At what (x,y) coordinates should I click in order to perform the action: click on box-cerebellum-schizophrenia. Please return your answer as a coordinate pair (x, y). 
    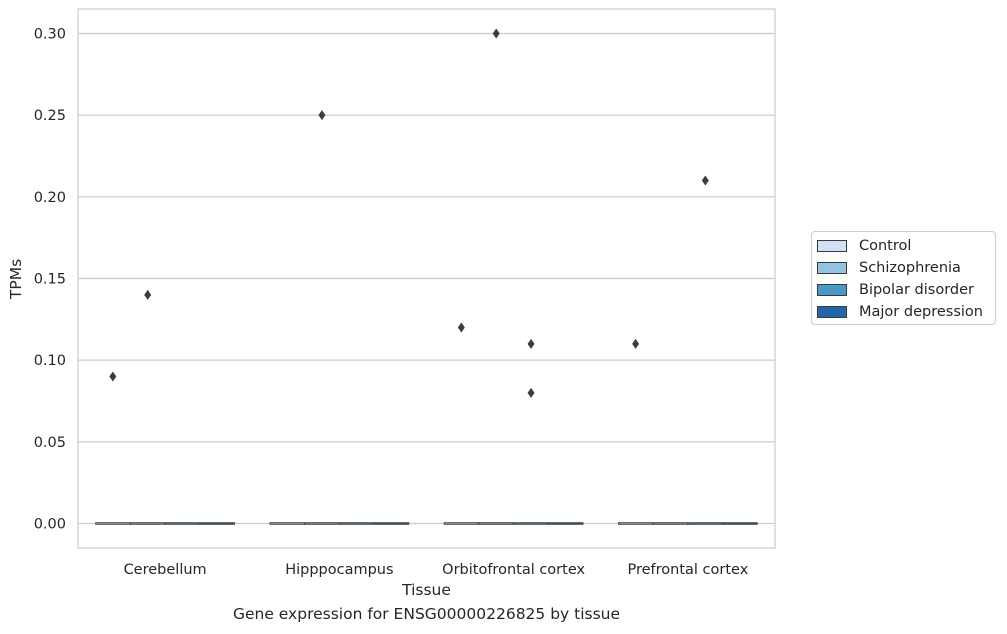
    Looking at the image, I should click on (148, 523).